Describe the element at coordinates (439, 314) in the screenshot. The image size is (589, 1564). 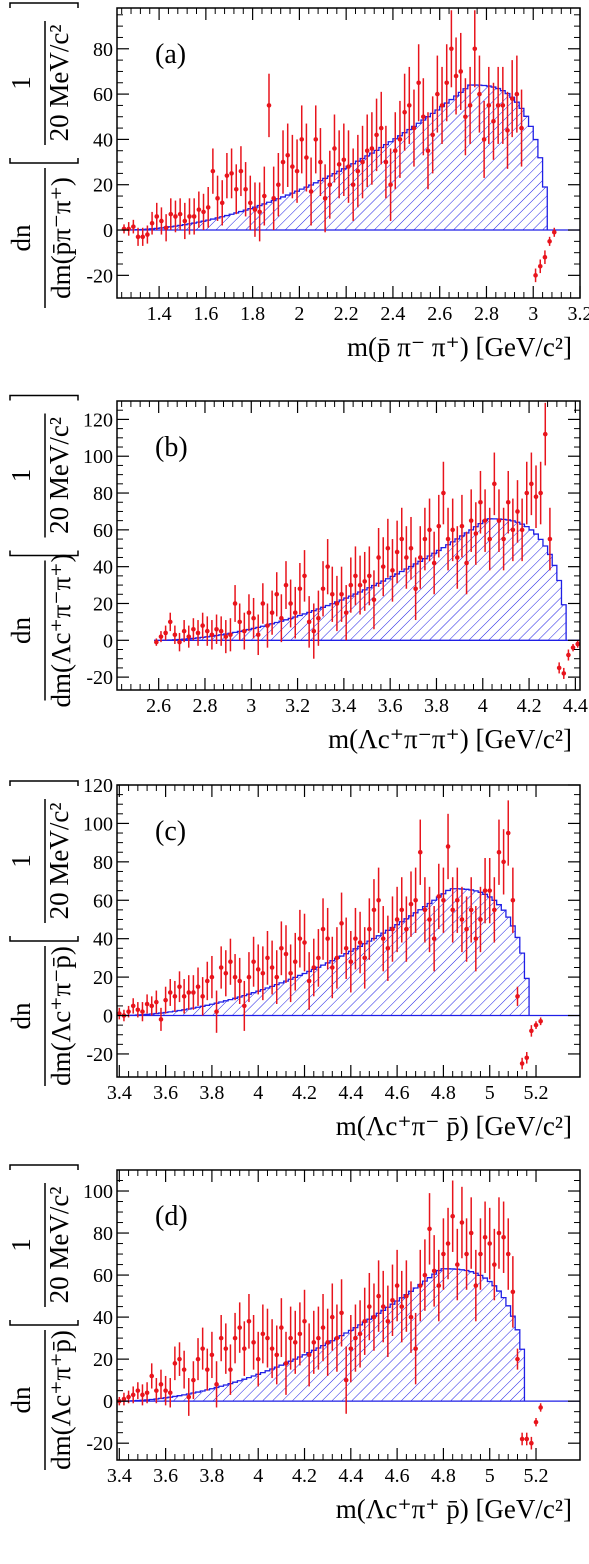
I see `x-tick-label: 2.6` at that location.